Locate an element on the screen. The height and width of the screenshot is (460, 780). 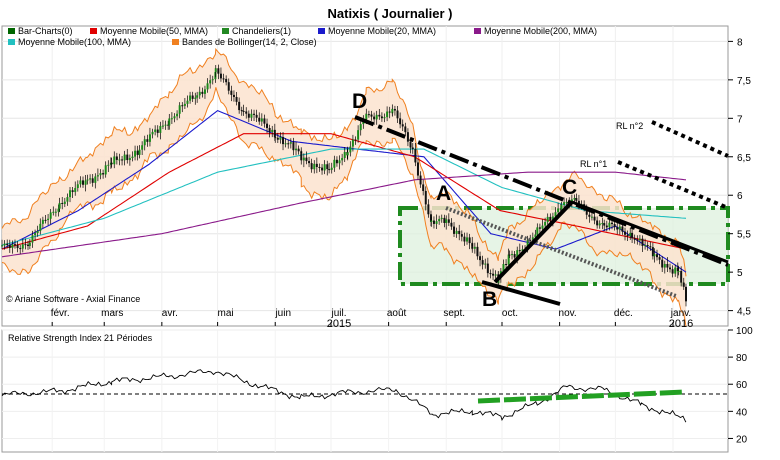
date-tick-label: juil. is located at coordinates (338, 313).